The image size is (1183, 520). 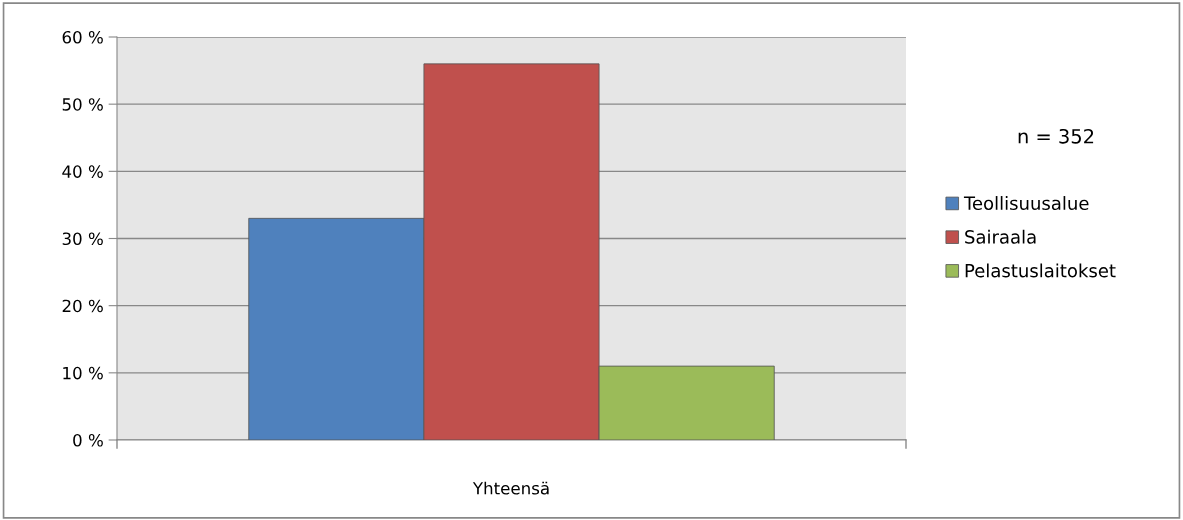 I want to click on text: n = 352, so click(x=1056, y=136).